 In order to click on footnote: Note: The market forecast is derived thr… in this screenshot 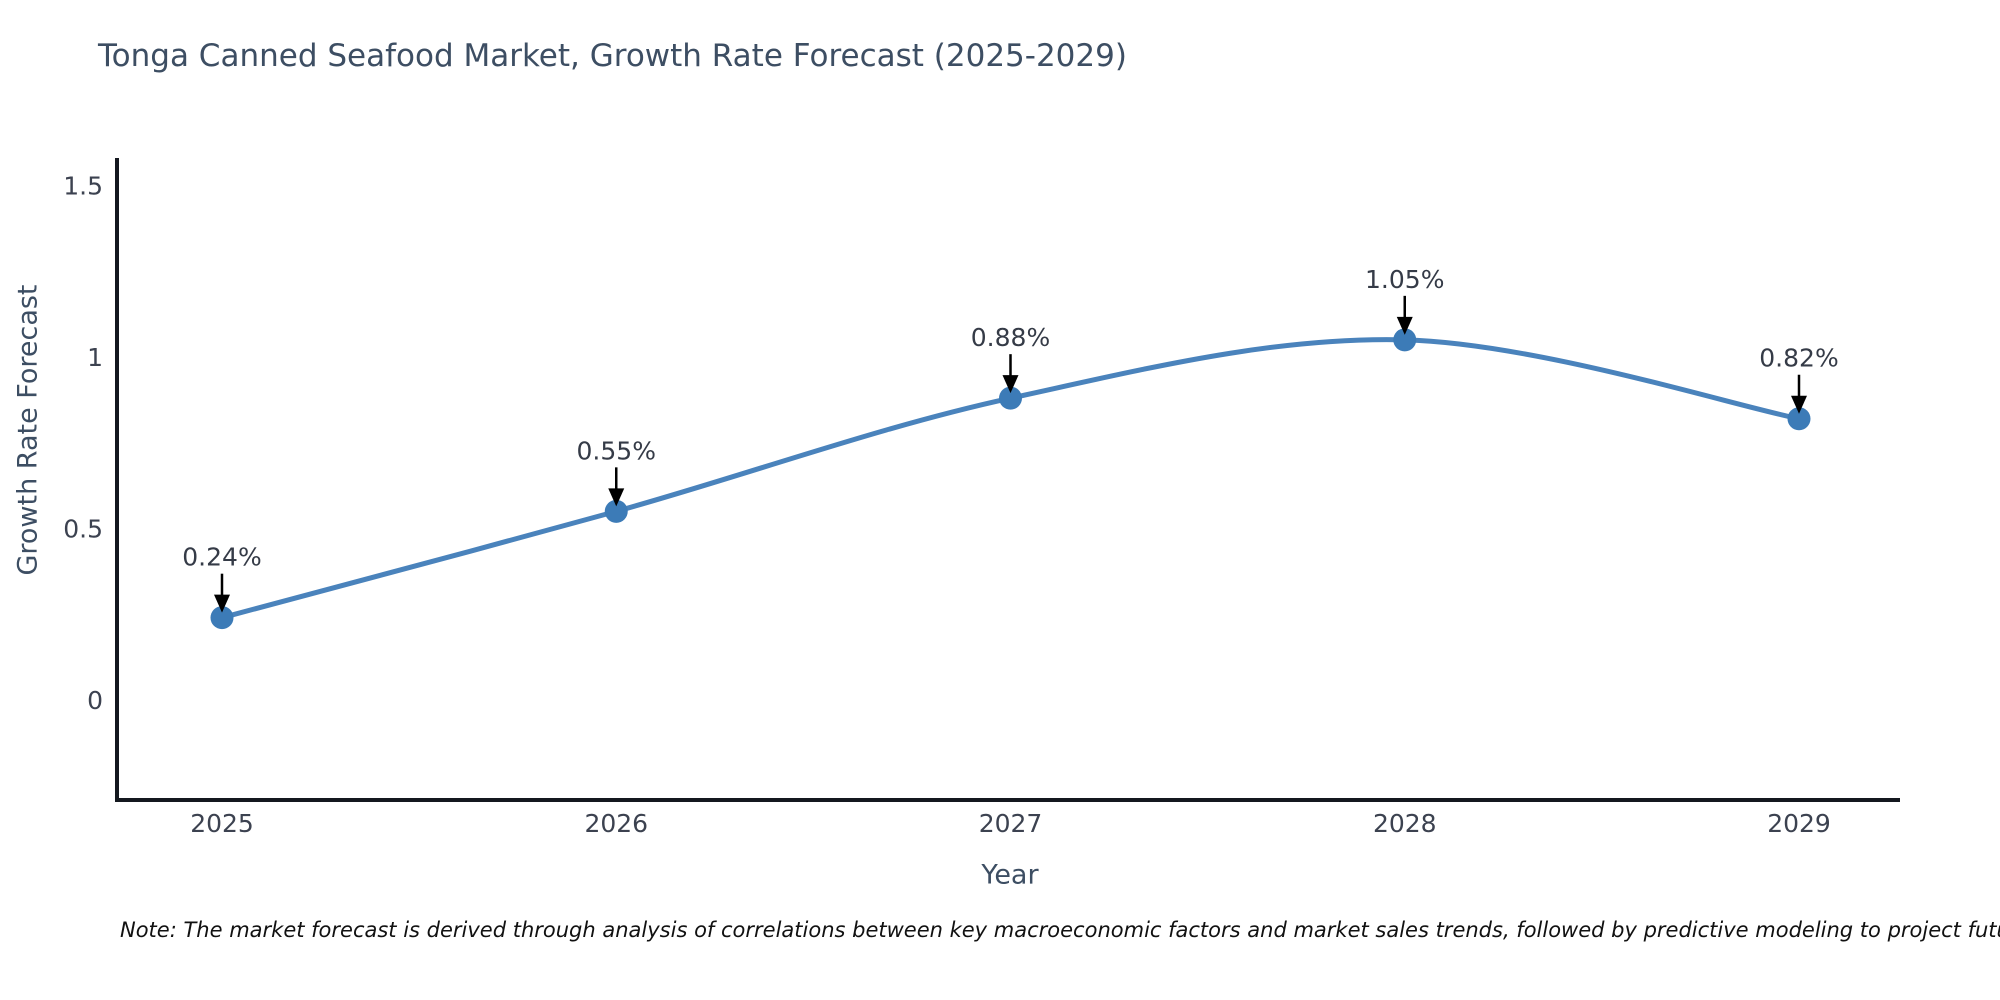, I will do `click(1060, 930)`.